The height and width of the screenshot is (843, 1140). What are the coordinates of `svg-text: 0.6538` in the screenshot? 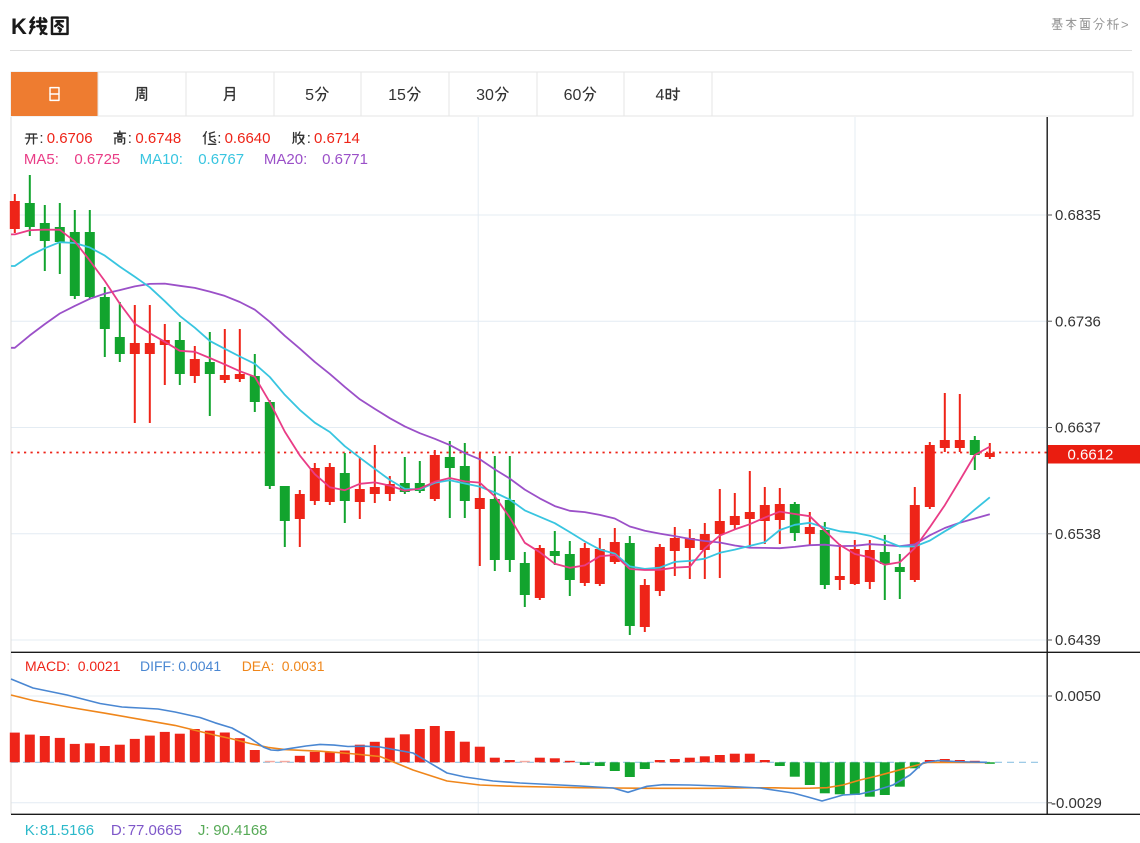 It's located at (1078, 534).